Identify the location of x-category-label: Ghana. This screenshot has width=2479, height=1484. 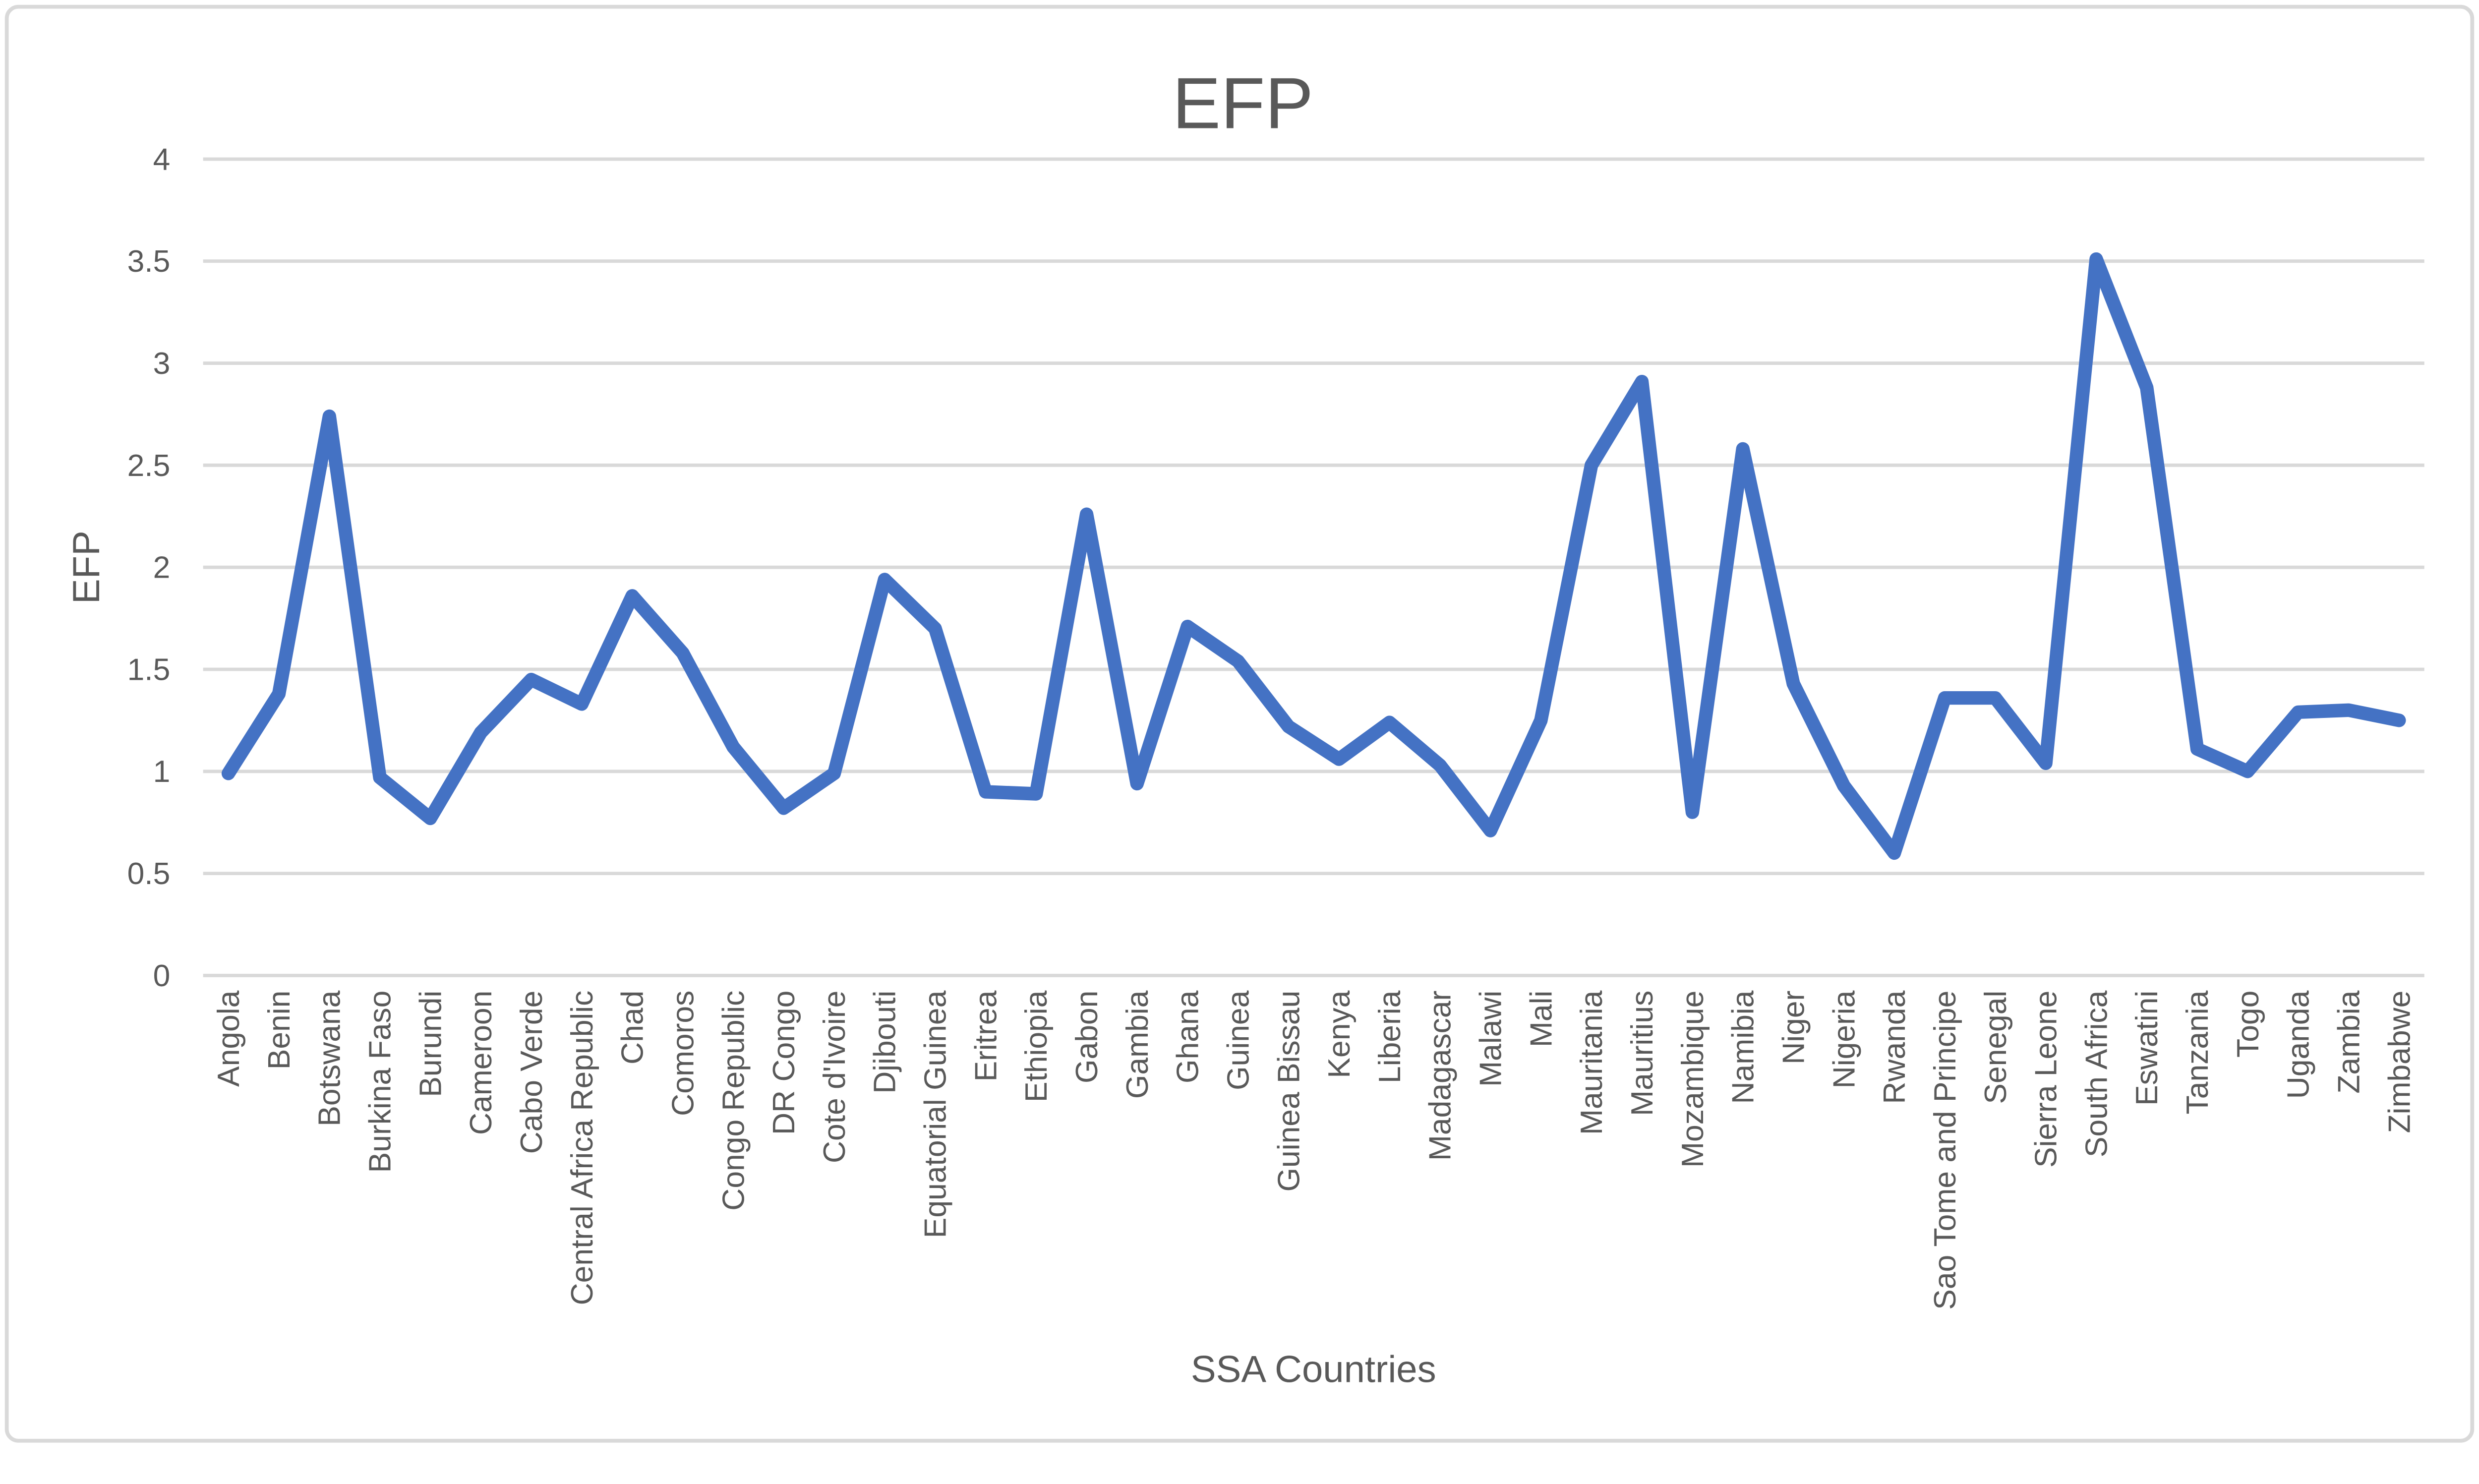
(1188, 1037).